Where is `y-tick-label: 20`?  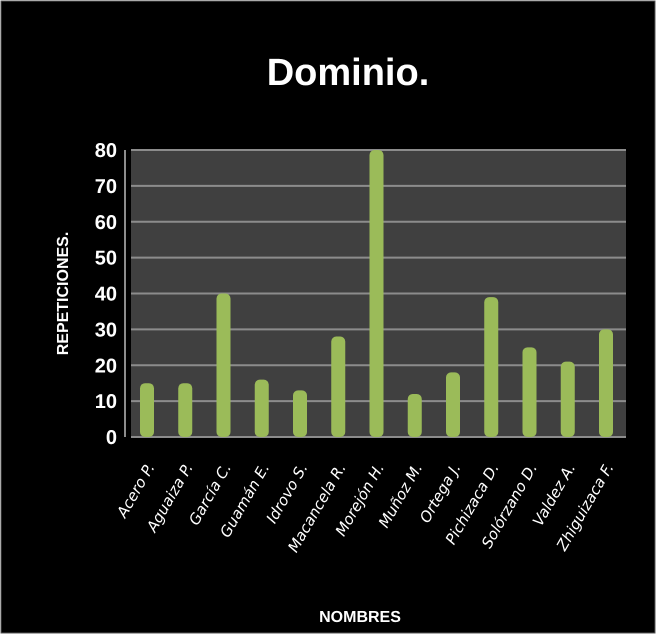 y-tick-label: 20 is located at coordinates (105, 366).